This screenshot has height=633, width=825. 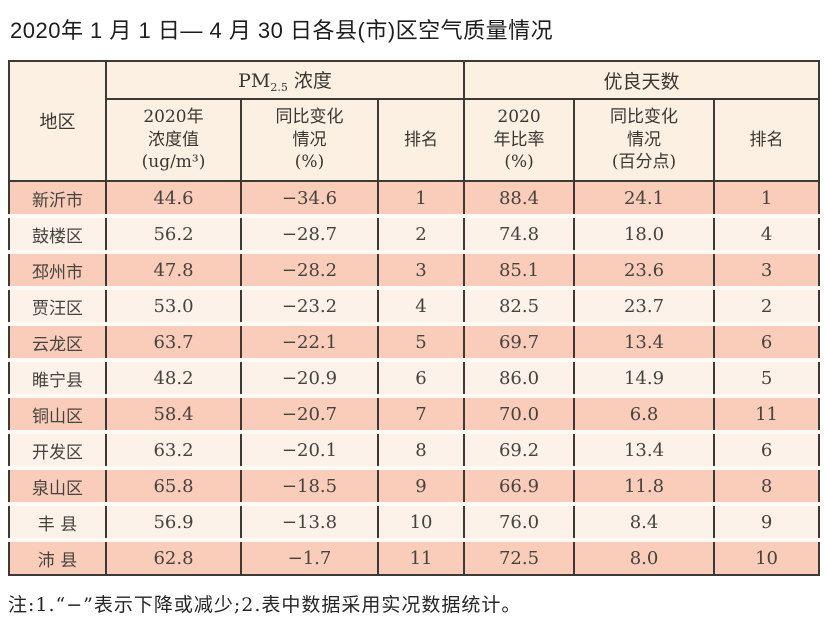 I want to click on cell-days-rank: 9, so click(x=767, y=523).